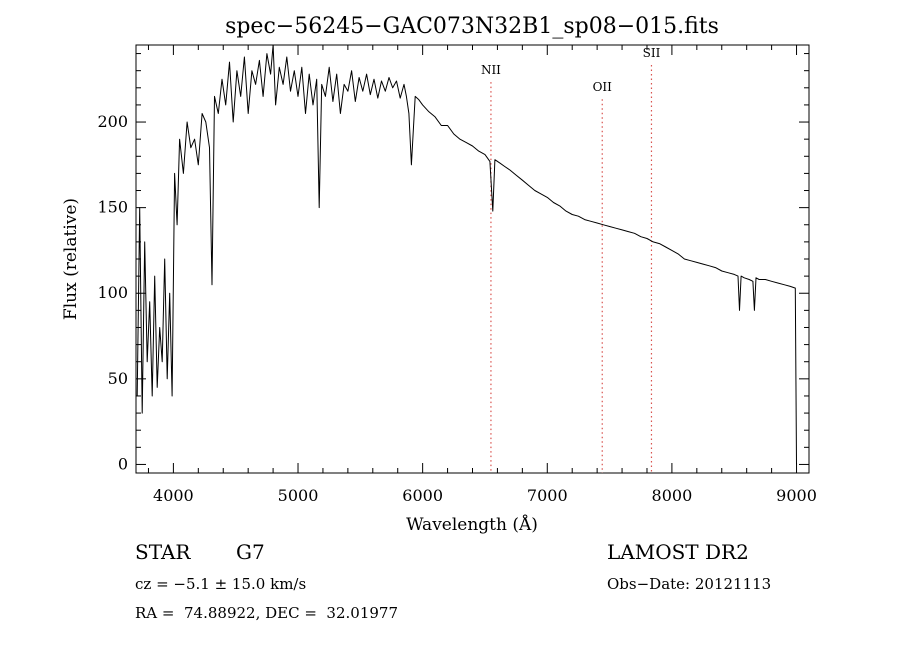 Image resolution: width=900 pixels, height=650 pixels. I want to click on x-tick-label: 6000, so click(422, 495).